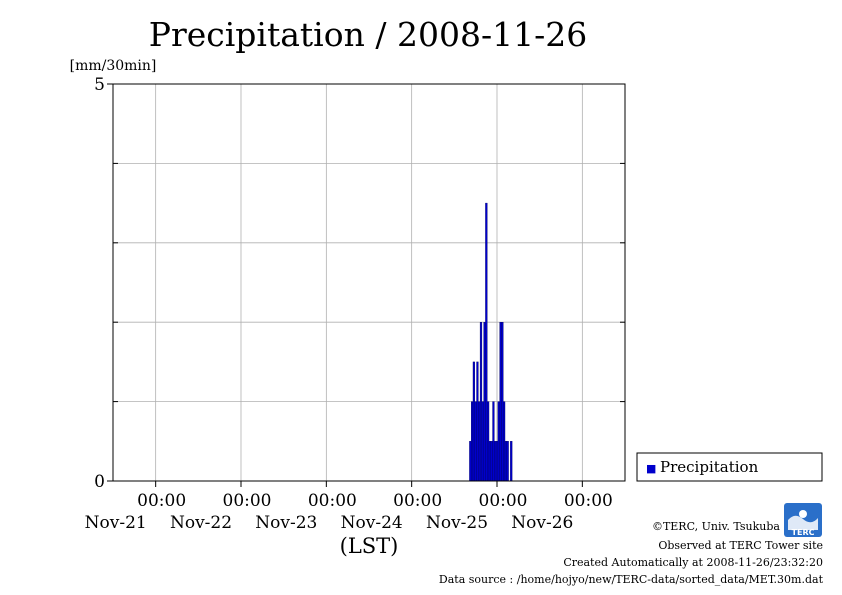 This screenshot has width=842, height=595. What do you see at coordinates (716, 526) in the screenshot?
I see `footer-copyright: ©TERC, Univ. Tsukuba` at bounding box center [716, 526].